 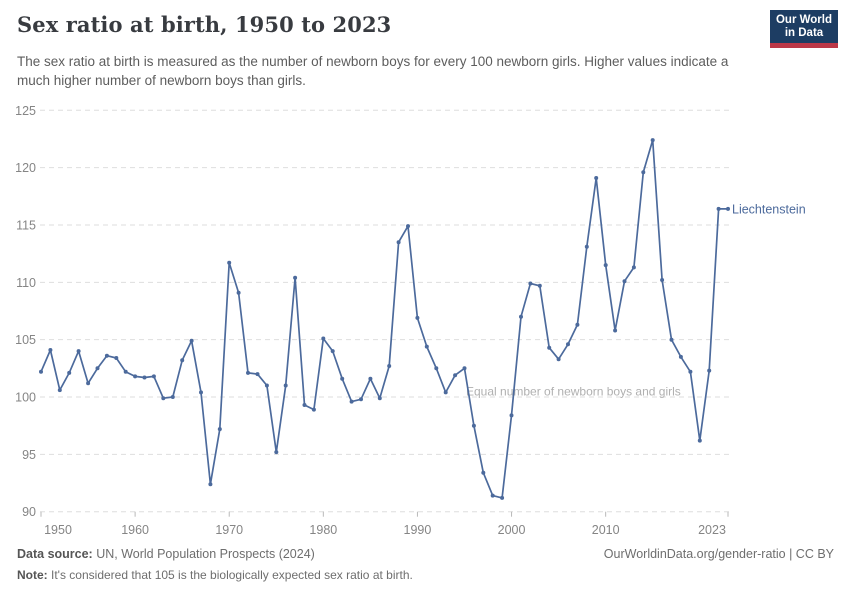 What do you see at coordinates (769, 209) in the screenshot?
I see `series-label: Liechtenstein` at bounding box center [769, 209].